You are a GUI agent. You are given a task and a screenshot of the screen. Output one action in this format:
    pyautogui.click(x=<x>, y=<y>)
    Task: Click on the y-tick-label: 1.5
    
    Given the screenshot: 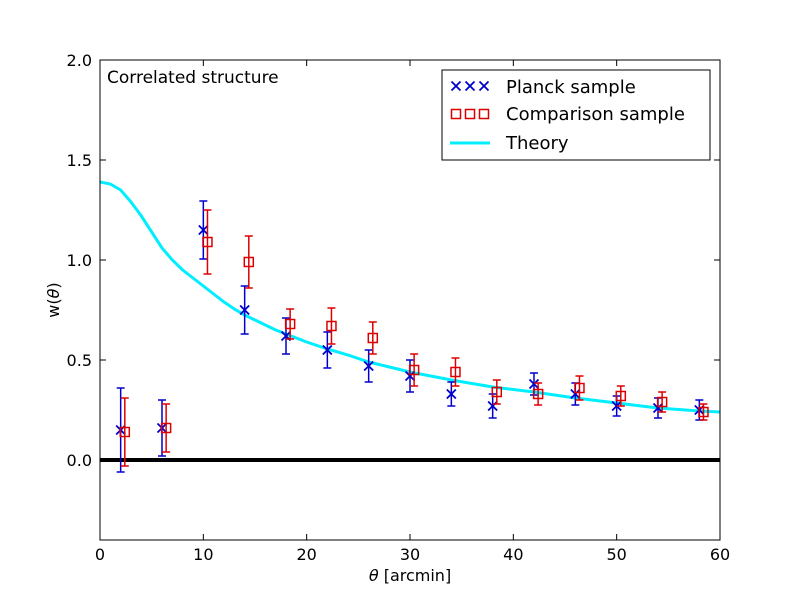 What is the action you would take?
    pyautogui.click(x=79, y=160)
    